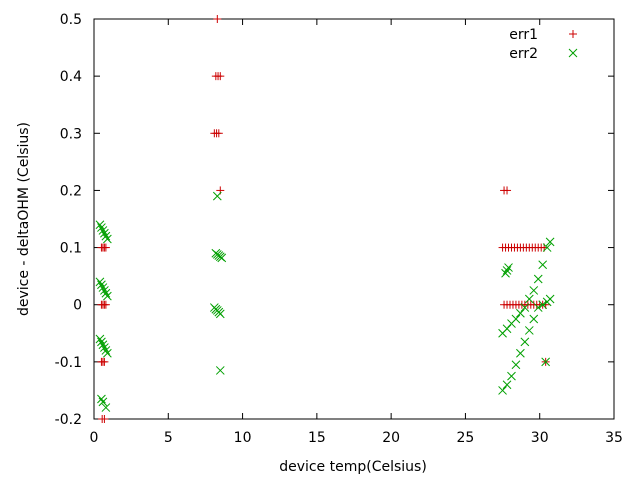  Describe the element at coordinates (543, 44) in the screenshot. I see `legend: err1 err2` at that location.